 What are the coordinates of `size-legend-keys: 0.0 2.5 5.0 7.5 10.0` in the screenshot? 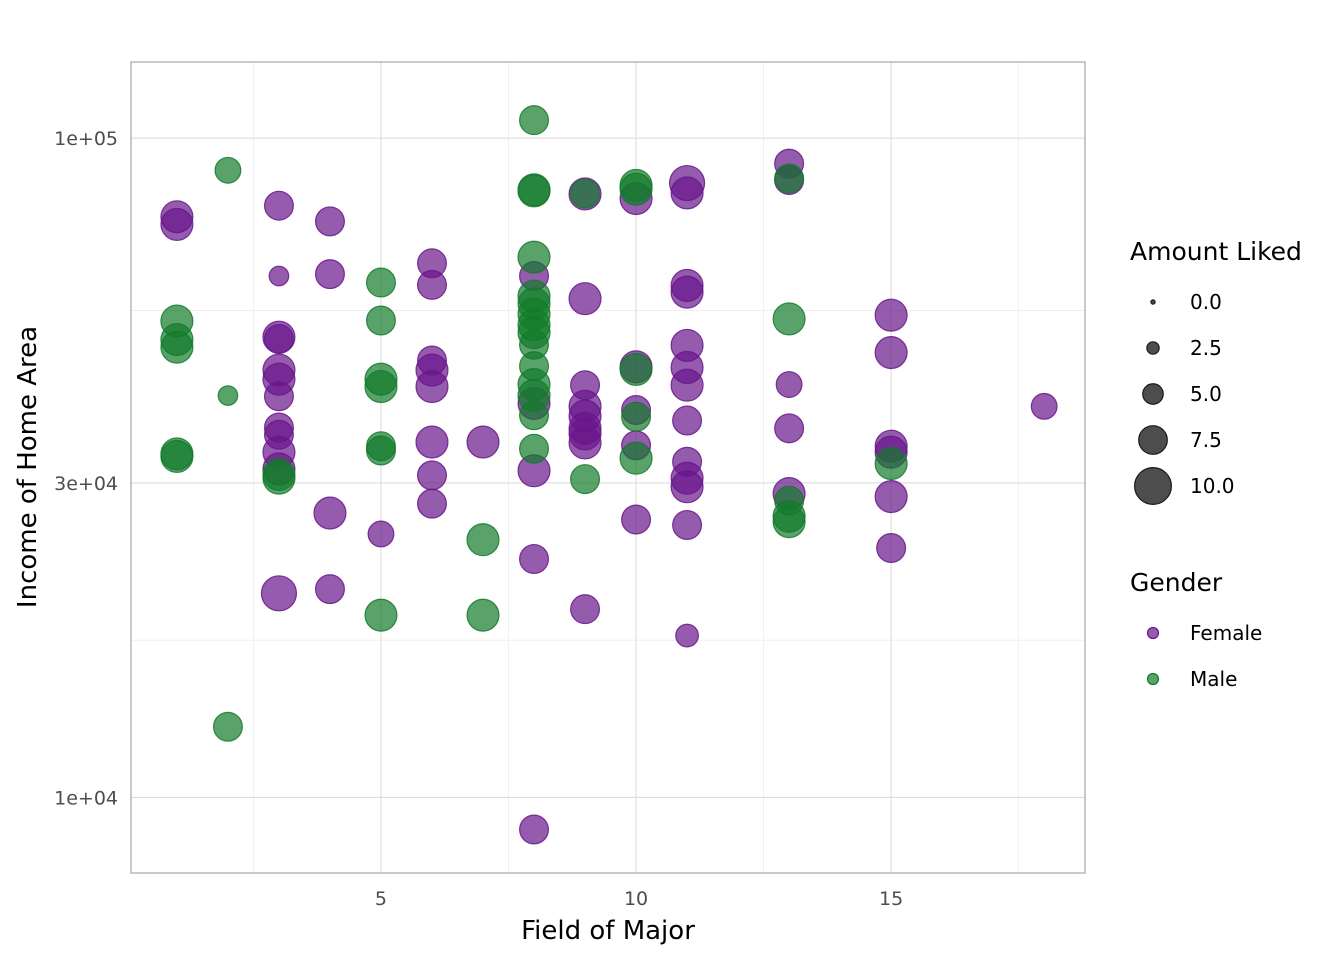 It's located at (1184, 397).